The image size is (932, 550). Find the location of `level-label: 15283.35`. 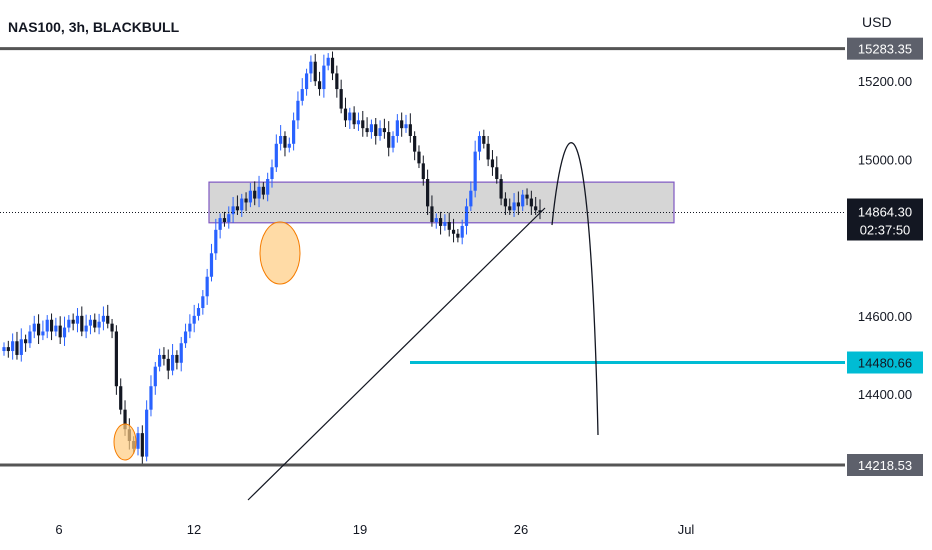

level-label: 15283.35 is located at coordinates (885, 49).